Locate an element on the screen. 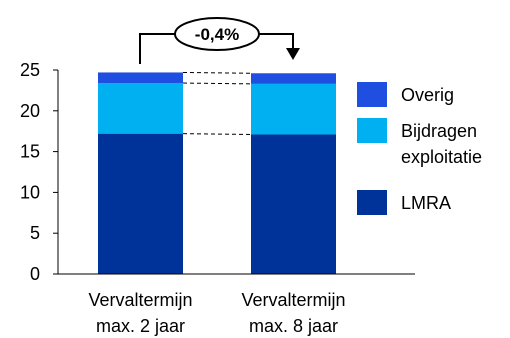 This screenshot has height=338, width=510. x-tick-label: max. 2 jaar is located at coordinates (140, 326).